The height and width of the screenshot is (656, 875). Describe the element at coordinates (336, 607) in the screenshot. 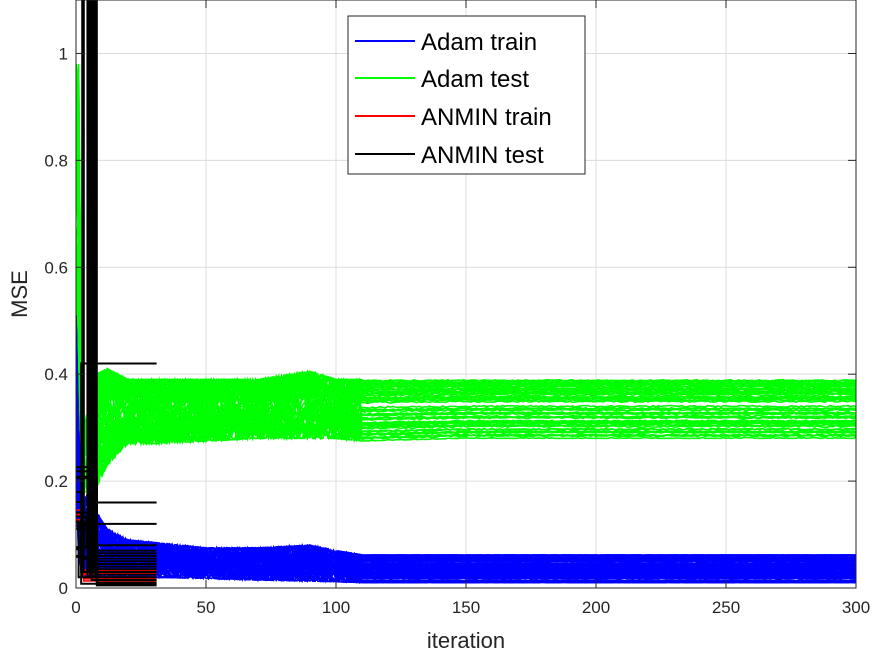

I see `x-tick-label: 100` at that location.